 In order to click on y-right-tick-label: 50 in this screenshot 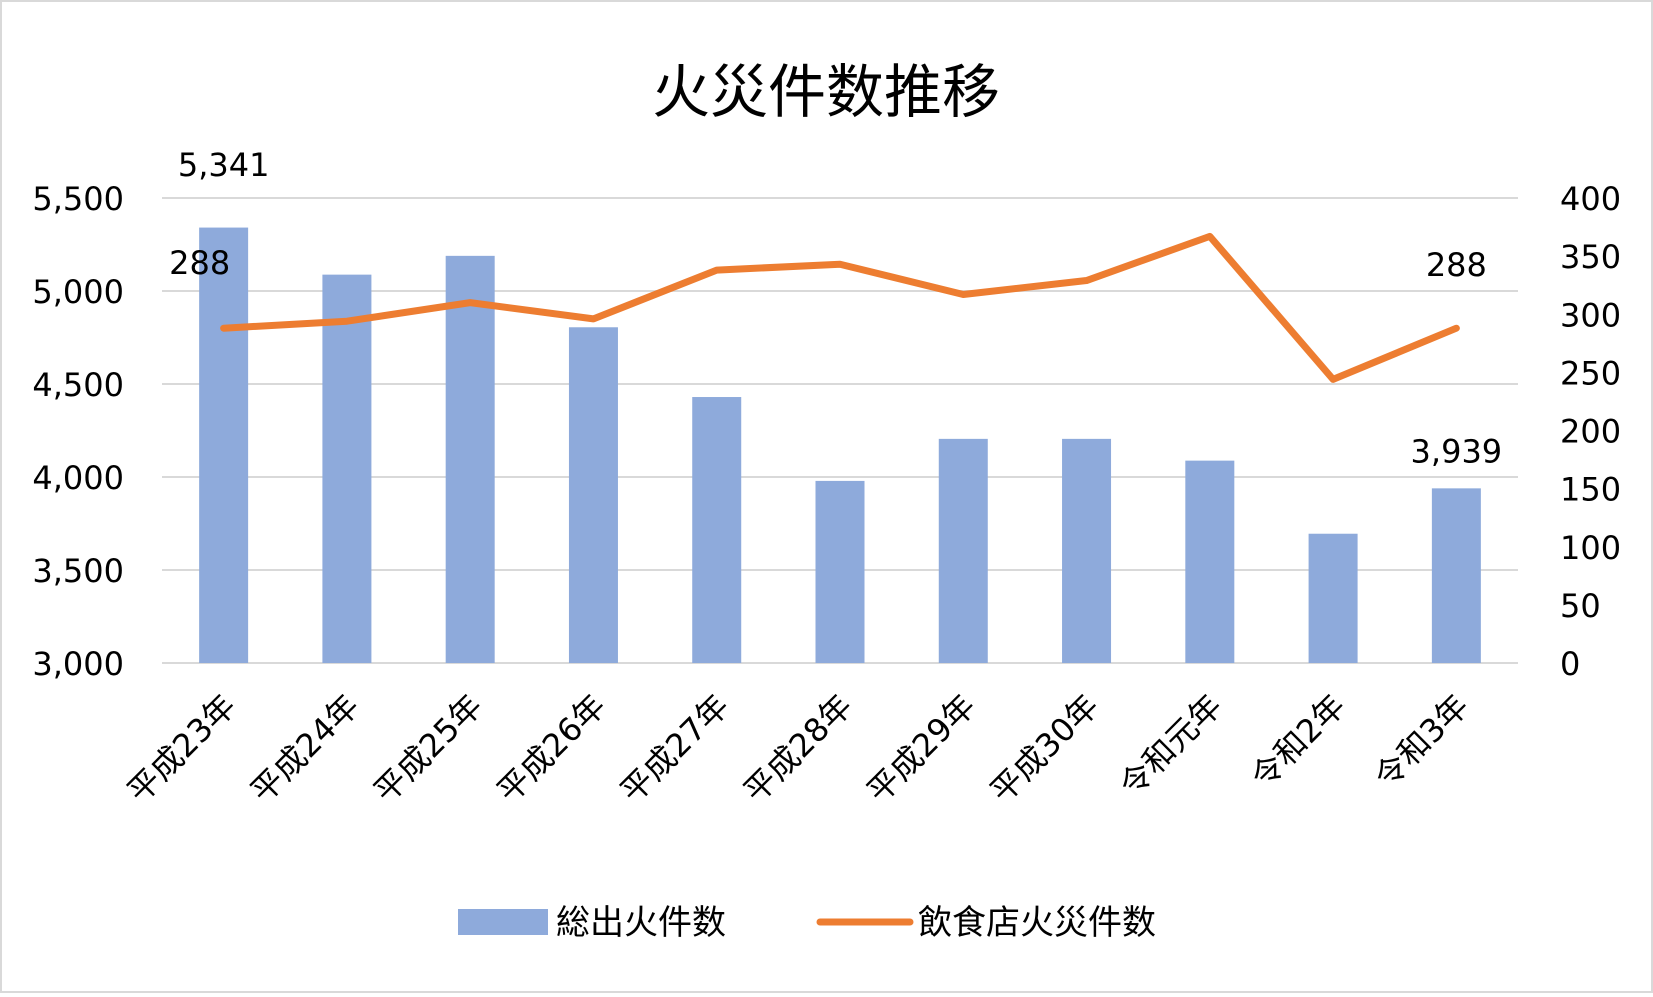, I will do `click(1580, 606)`.